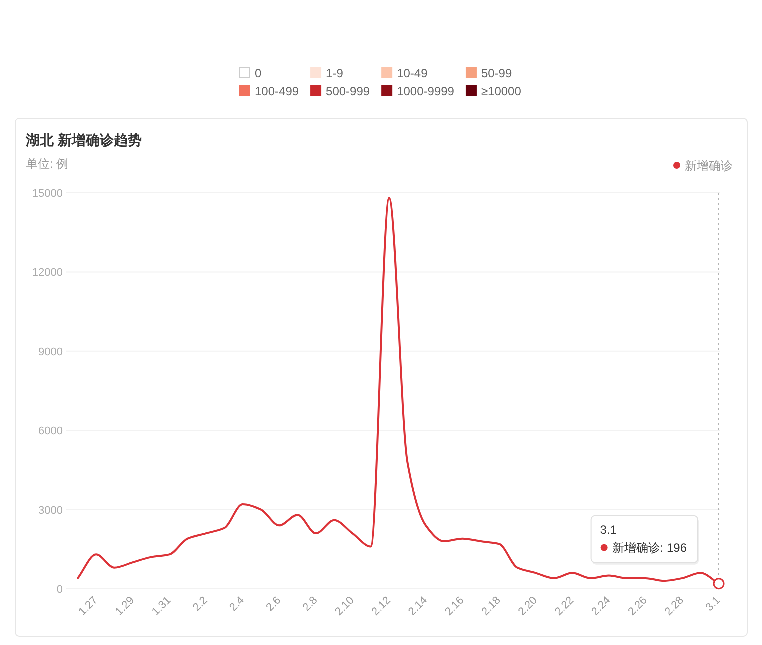 This screenshot has height=645, width=762. Describe the element at coordinates (50, 510) in the screenshot. I see `y-tick-label: 3000` at that location.